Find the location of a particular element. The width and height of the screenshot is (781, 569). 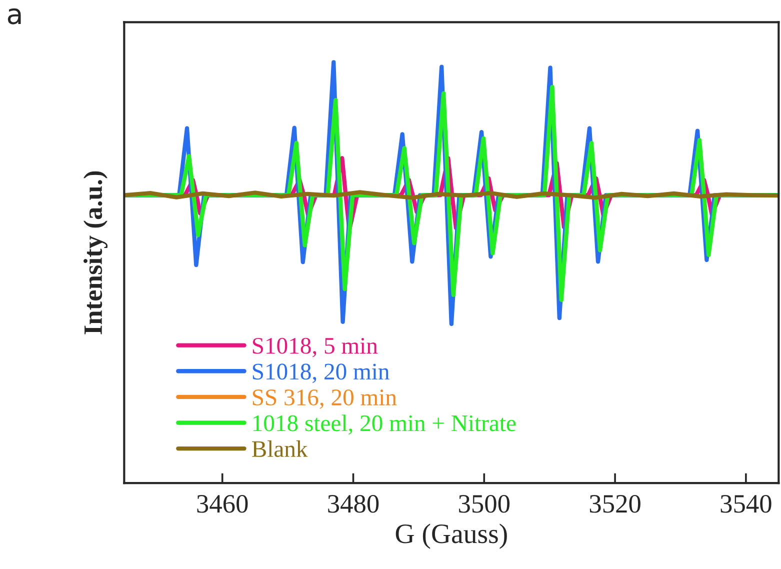

x-tick-label: 3460 is located at coordinates (222, 503).